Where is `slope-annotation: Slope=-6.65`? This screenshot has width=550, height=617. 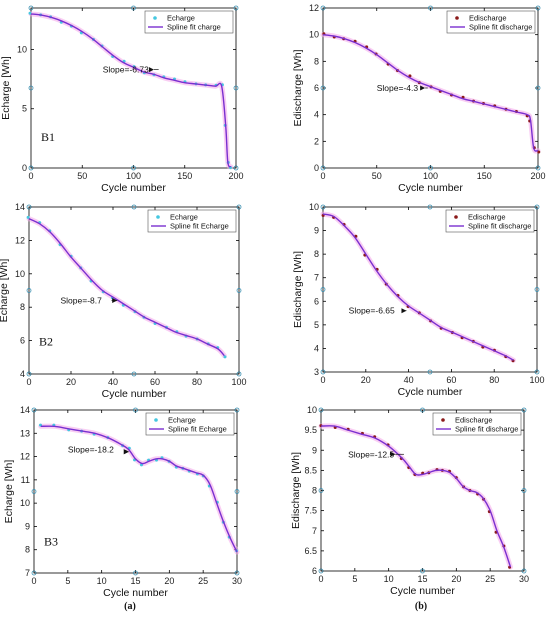
slope-annotation: Slope=-6.65 is located at coordinates (372, 311).